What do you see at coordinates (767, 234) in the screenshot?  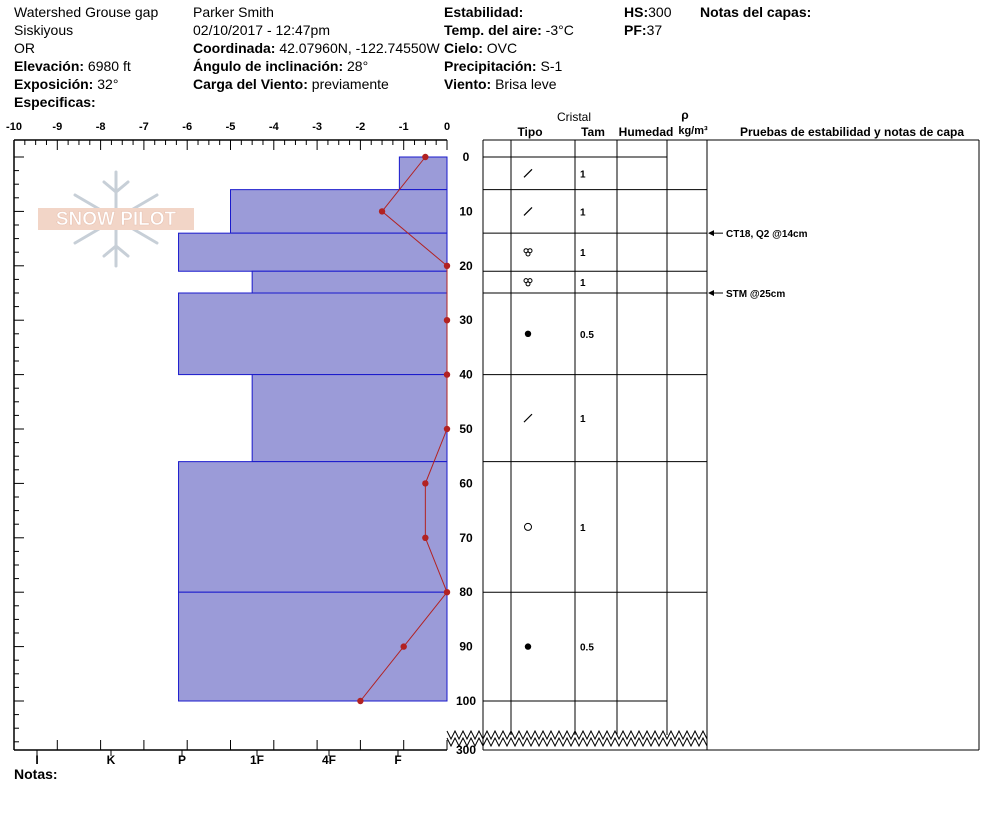 I see `stability-note-text: CT18, Q2 @14cm` at bounding box center [767, 234].